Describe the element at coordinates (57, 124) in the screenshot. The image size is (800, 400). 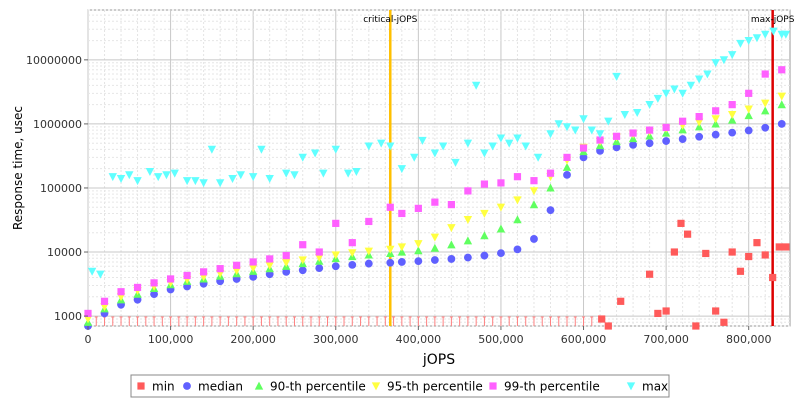
I see `y-tick-label: 1000000` at that location.